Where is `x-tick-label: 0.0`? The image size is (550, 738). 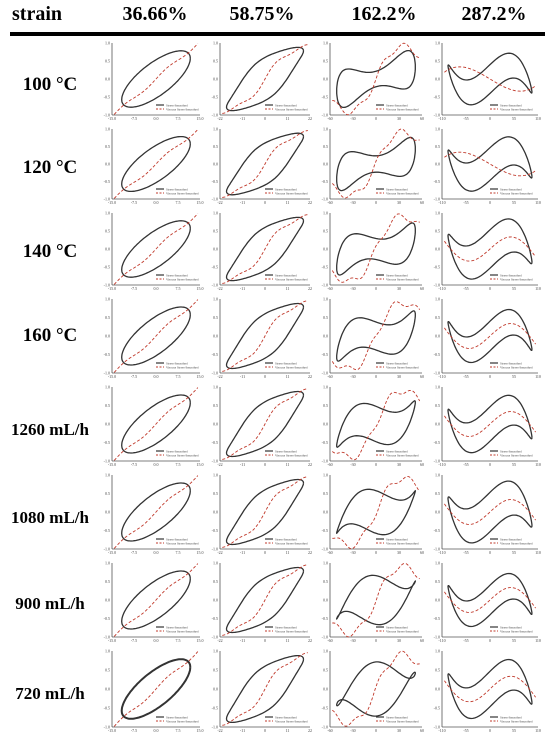
x-tick-label: 0.0 is located at coordinates (156, 464).